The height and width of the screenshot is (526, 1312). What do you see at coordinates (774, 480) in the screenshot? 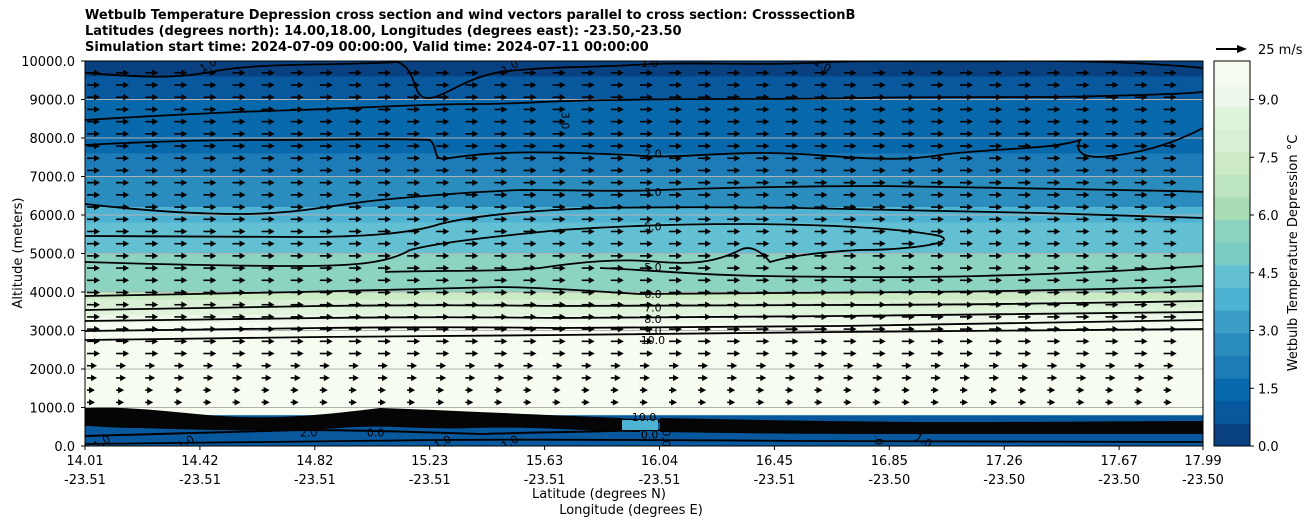
I see `x-tick-lon-6: -23.51` at bounding box center [774, 480].